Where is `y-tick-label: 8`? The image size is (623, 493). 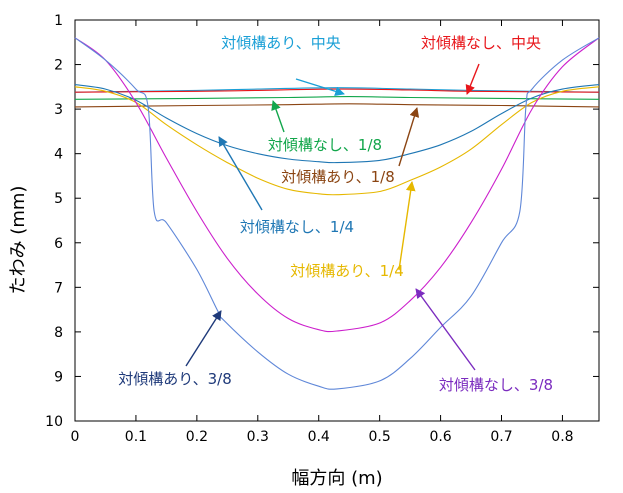 y-tick-label: 8 is located at coordinates (58, 333).